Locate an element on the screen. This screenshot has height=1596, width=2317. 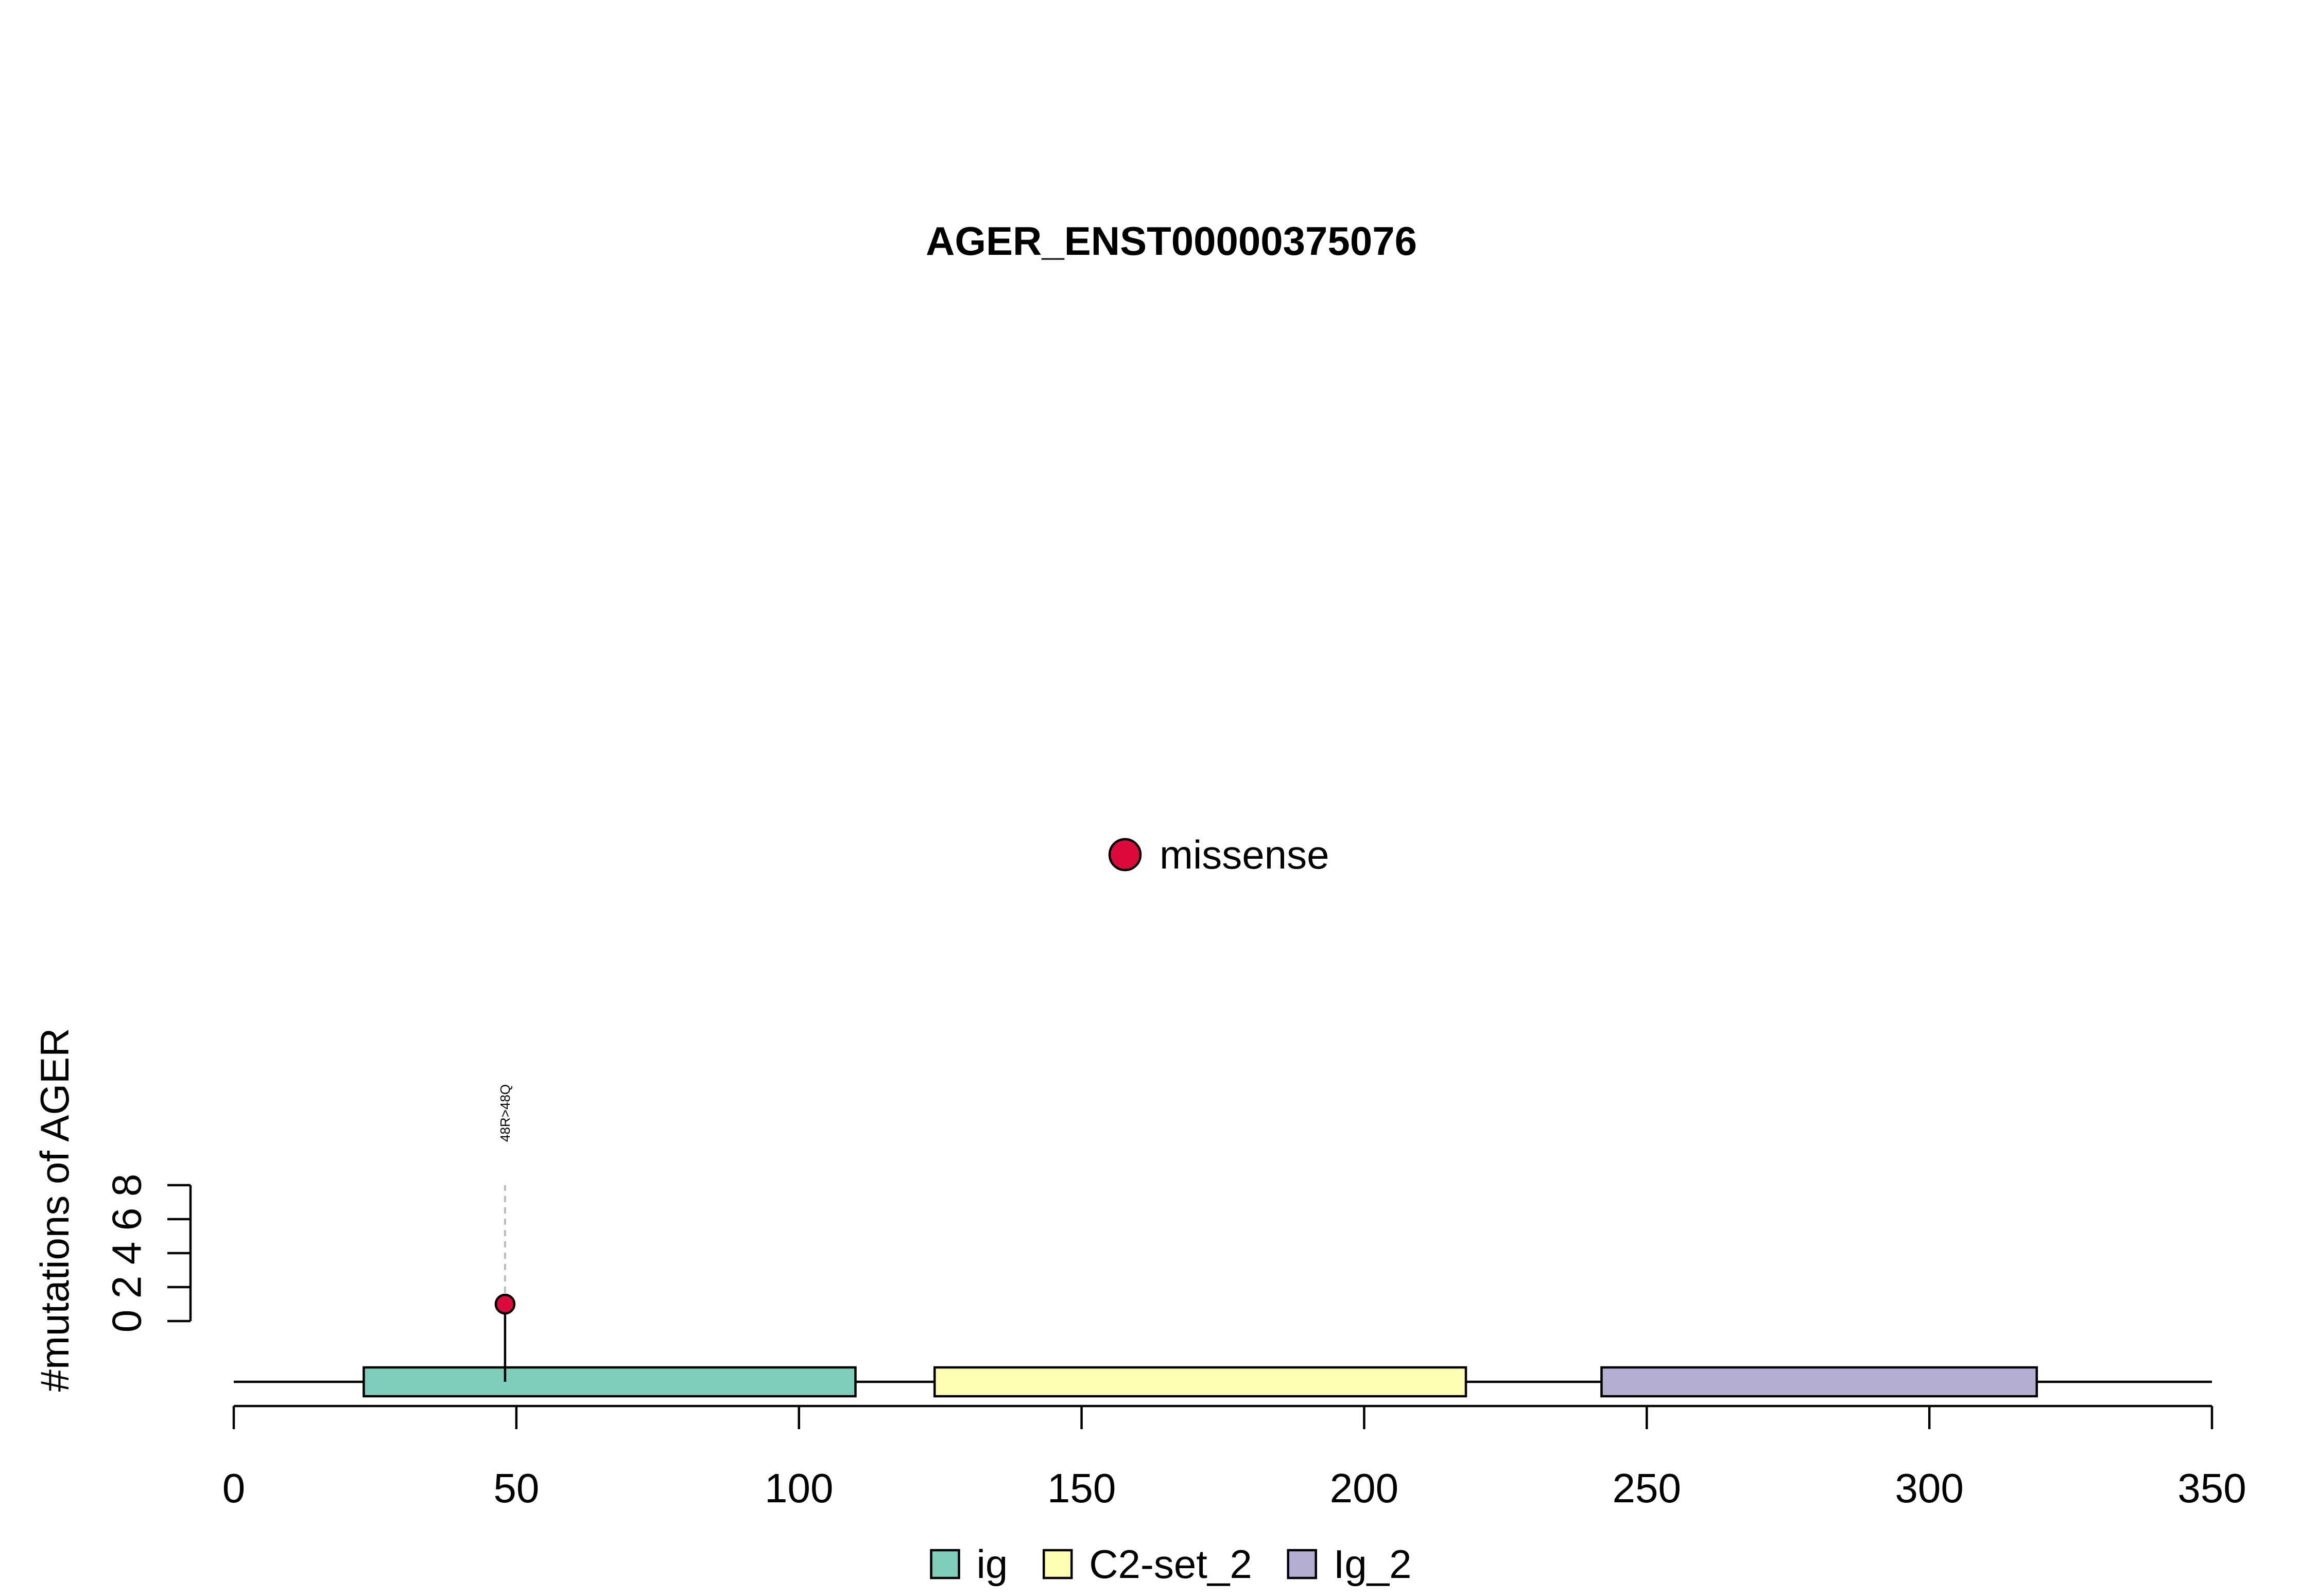
x-tick-label: 100 is located at coordinates (799, 1488).